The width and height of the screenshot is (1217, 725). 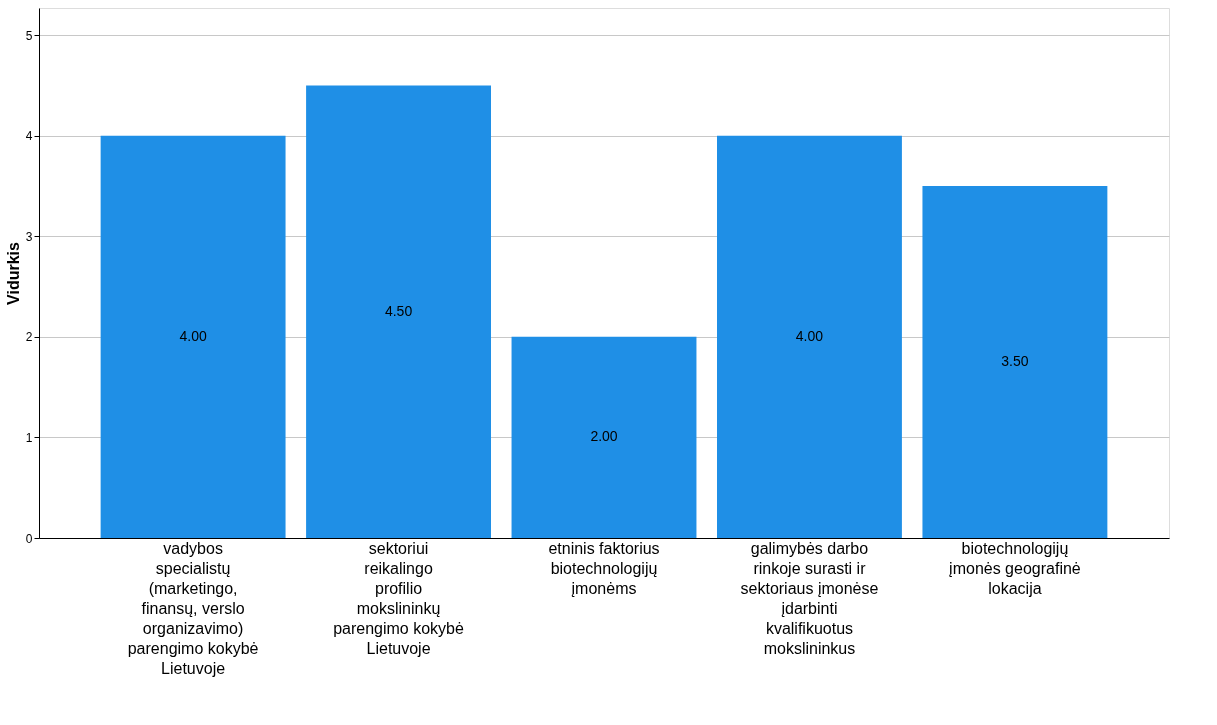 I want to click on data-label: 4.50, so click(x=398, y=310).